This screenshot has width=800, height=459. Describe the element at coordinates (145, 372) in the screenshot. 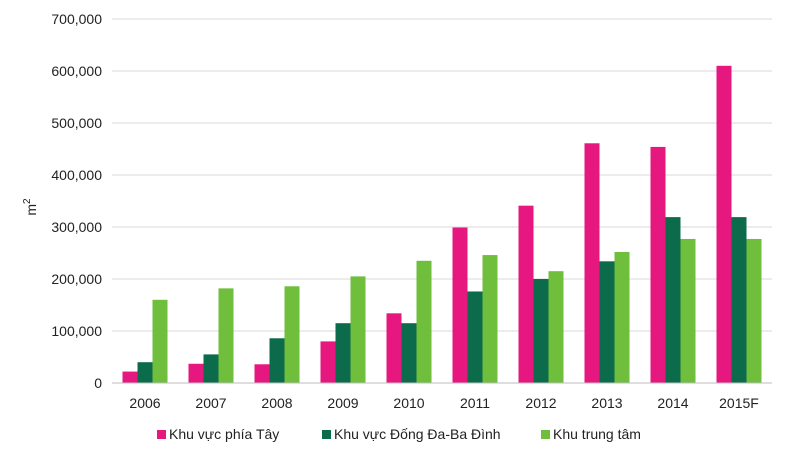

I see `bar-khu-v-c-ng-a-ba-nh-2006` at that location.